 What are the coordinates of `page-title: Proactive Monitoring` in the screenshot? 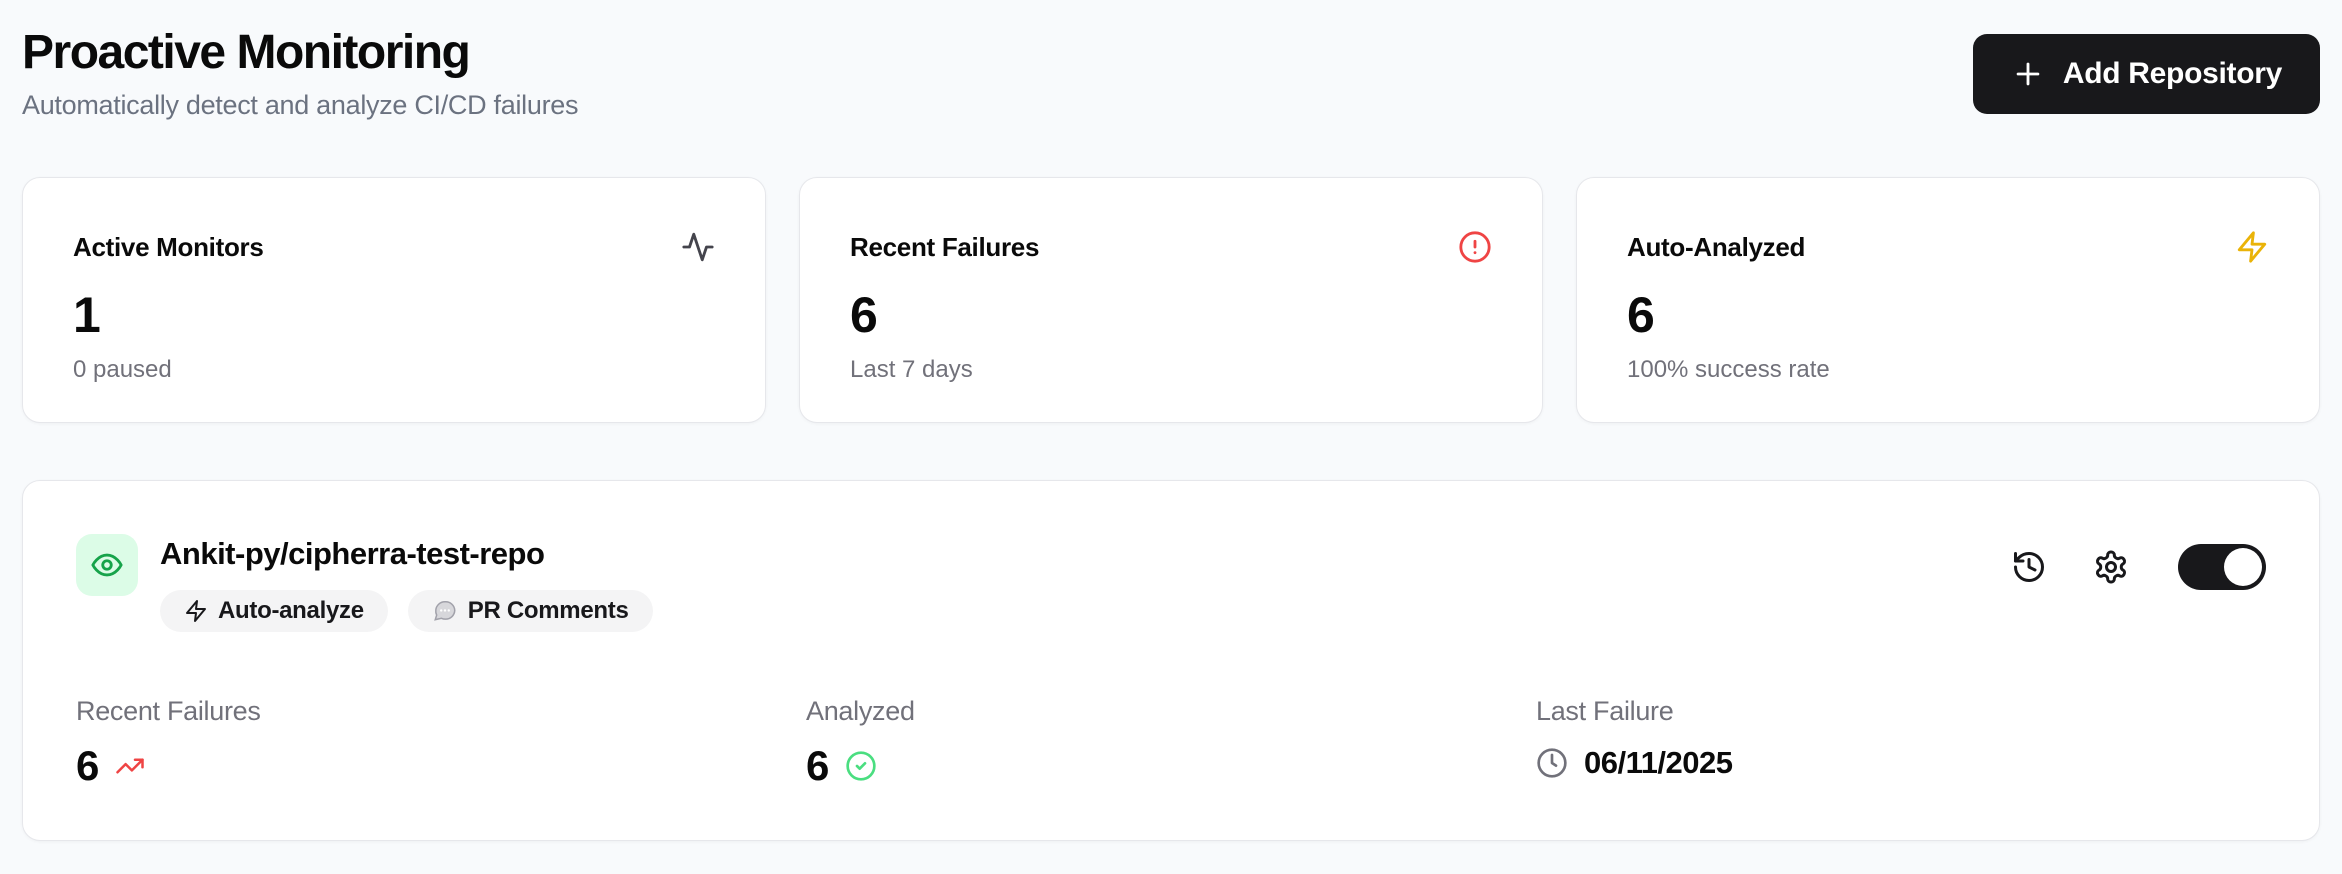 It's located at (246, 52).